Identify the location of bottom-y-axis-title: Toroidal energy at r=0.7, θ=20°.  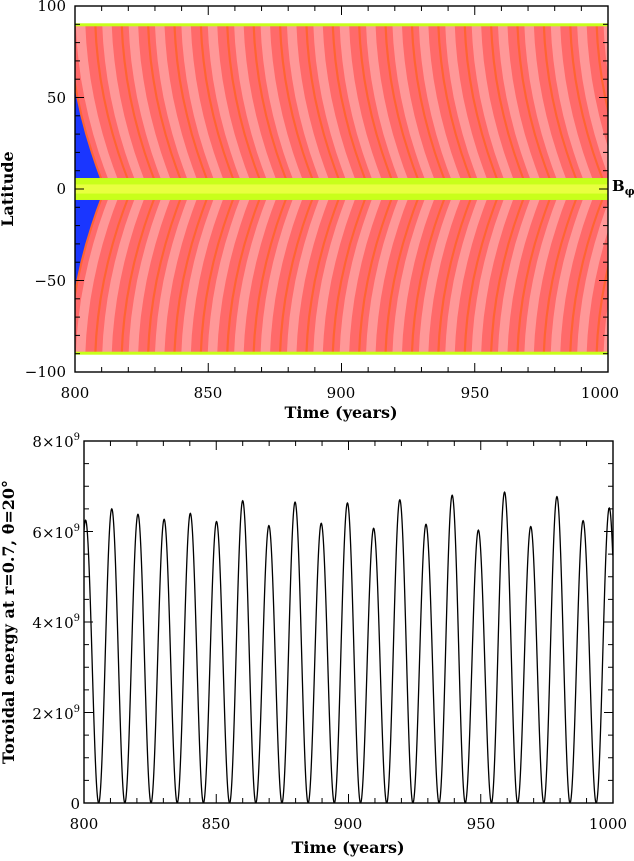
(9, 622).